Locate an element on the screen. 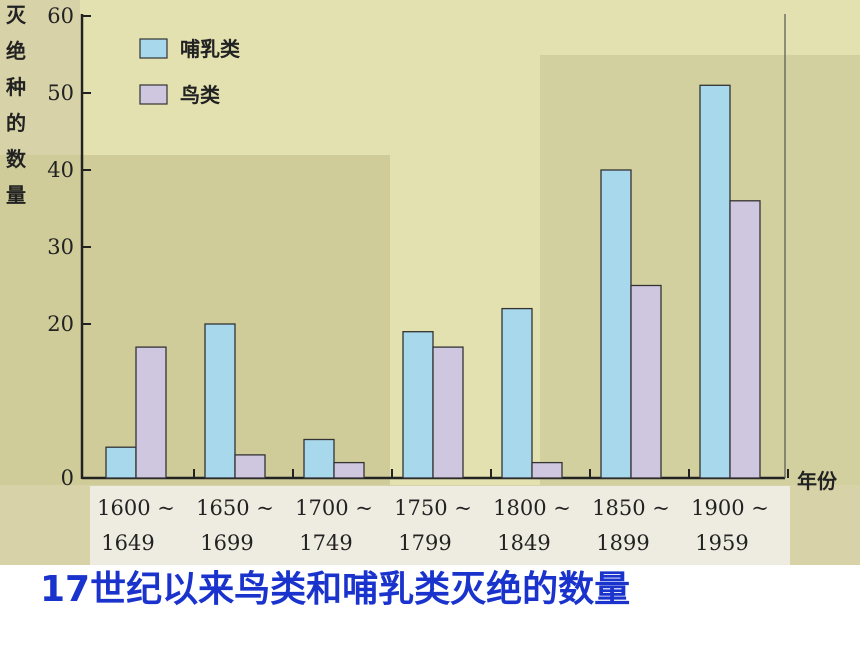 The height and width of the screenshot is (645, 860). x-tick-label-start: 1800 ~ is located at coordinates (532, 508).